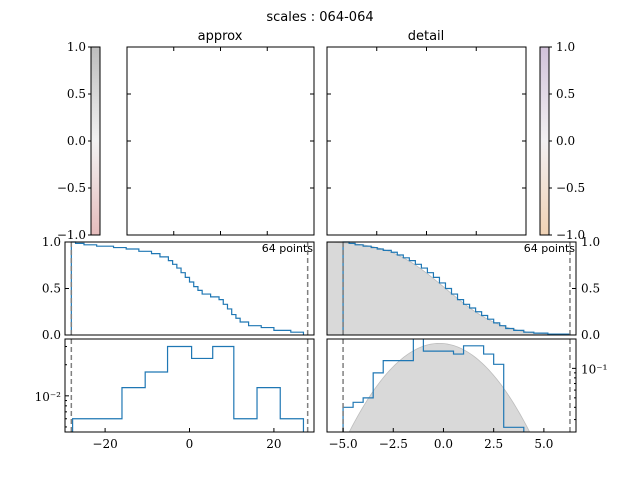 This screenshot has height=480, width=640. I want to click on colorbar-left-tick-label: 0.5, so click(76, 94).